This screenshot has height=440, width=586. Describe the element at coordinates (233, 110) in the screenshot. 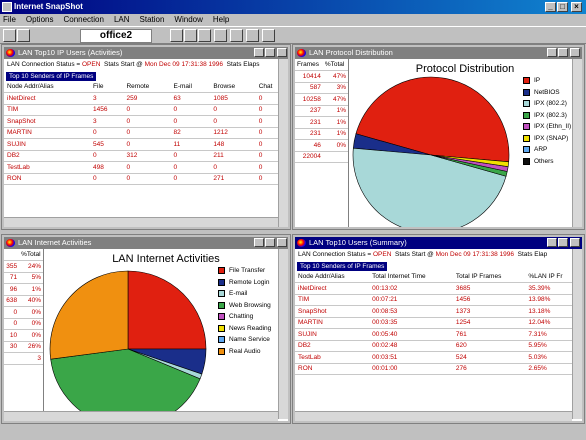

I see `table-cell: 0` at that location.